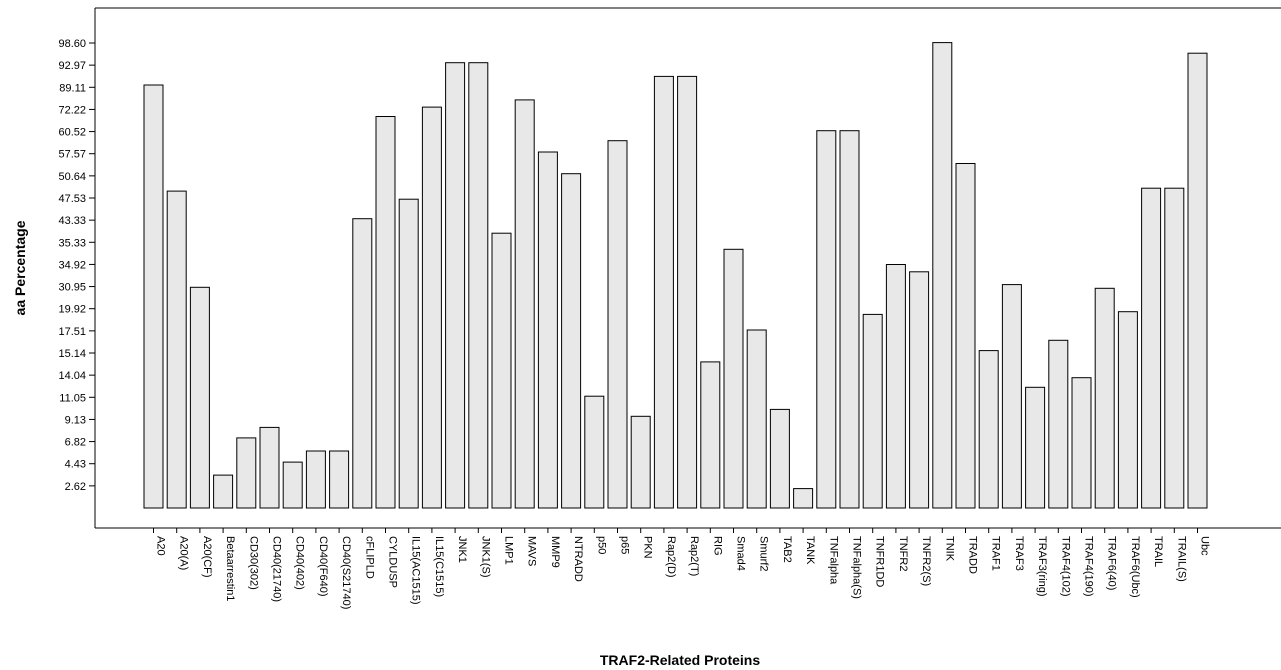 The width and height of the screenshot is (1281, 670). Describe the element at coordinates (315, 479) in the screenshot. I see `bar-cd40-f640-` at that location.